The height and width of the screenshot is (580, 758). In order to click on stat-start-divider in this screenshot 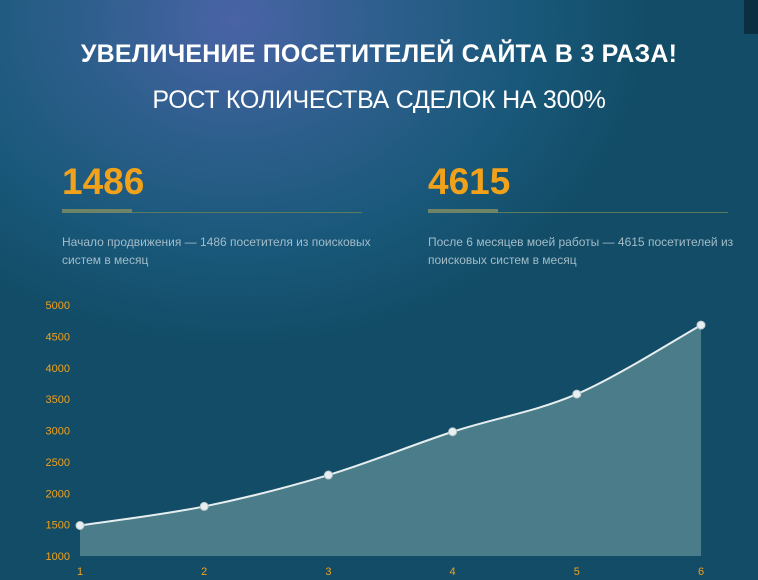, I will do `click(212, 211)`.